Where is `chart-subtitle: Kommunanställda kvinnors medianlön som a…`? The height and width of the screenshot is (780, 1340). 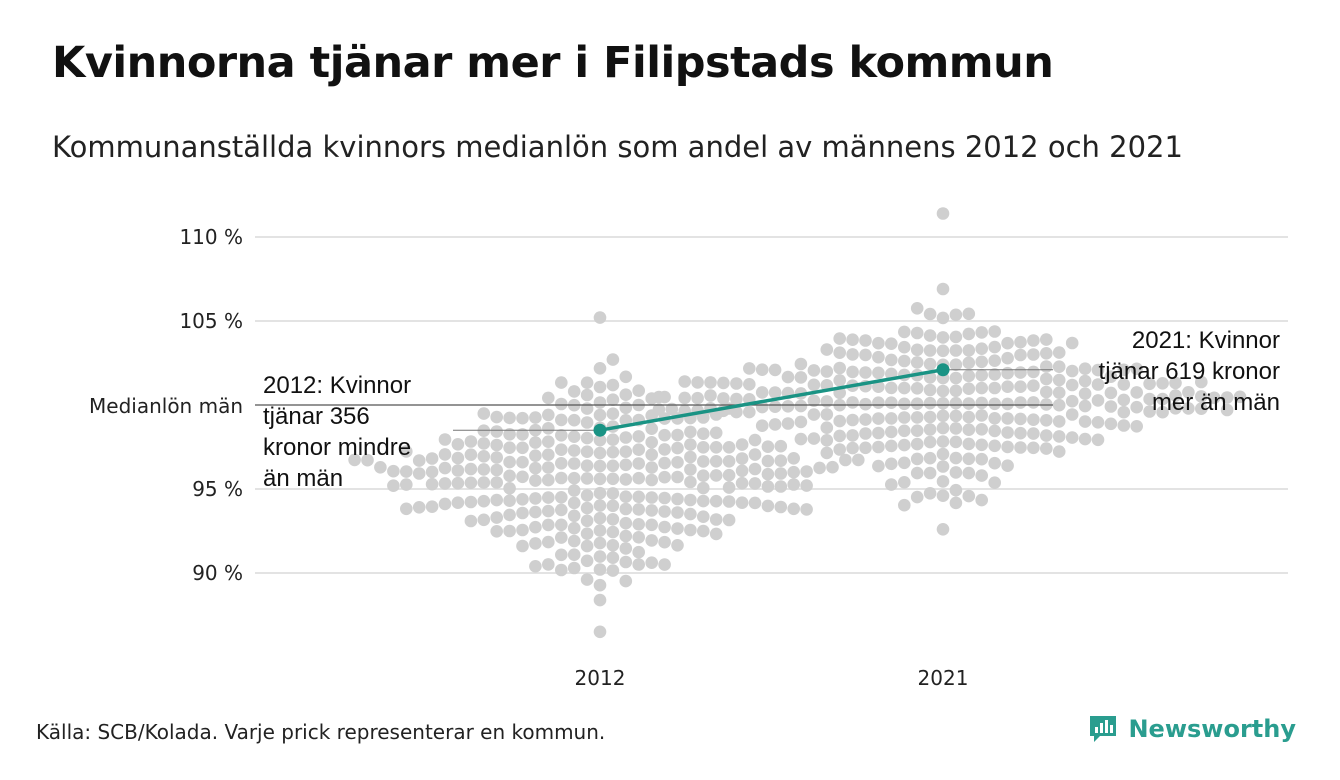
chart-subtitle: Kommunanställda kvinnors medianlön som a… is located at coordinates (617, 147).